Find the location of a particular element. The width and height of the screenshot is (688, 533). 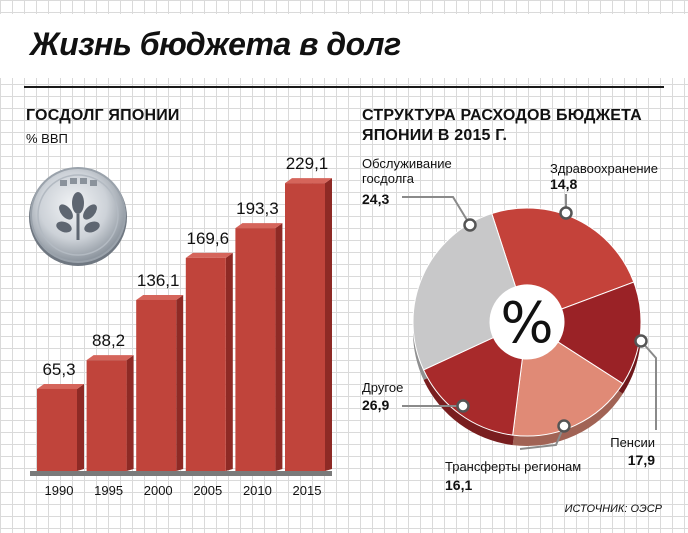

title-rule is located at coordinates (344, 87).